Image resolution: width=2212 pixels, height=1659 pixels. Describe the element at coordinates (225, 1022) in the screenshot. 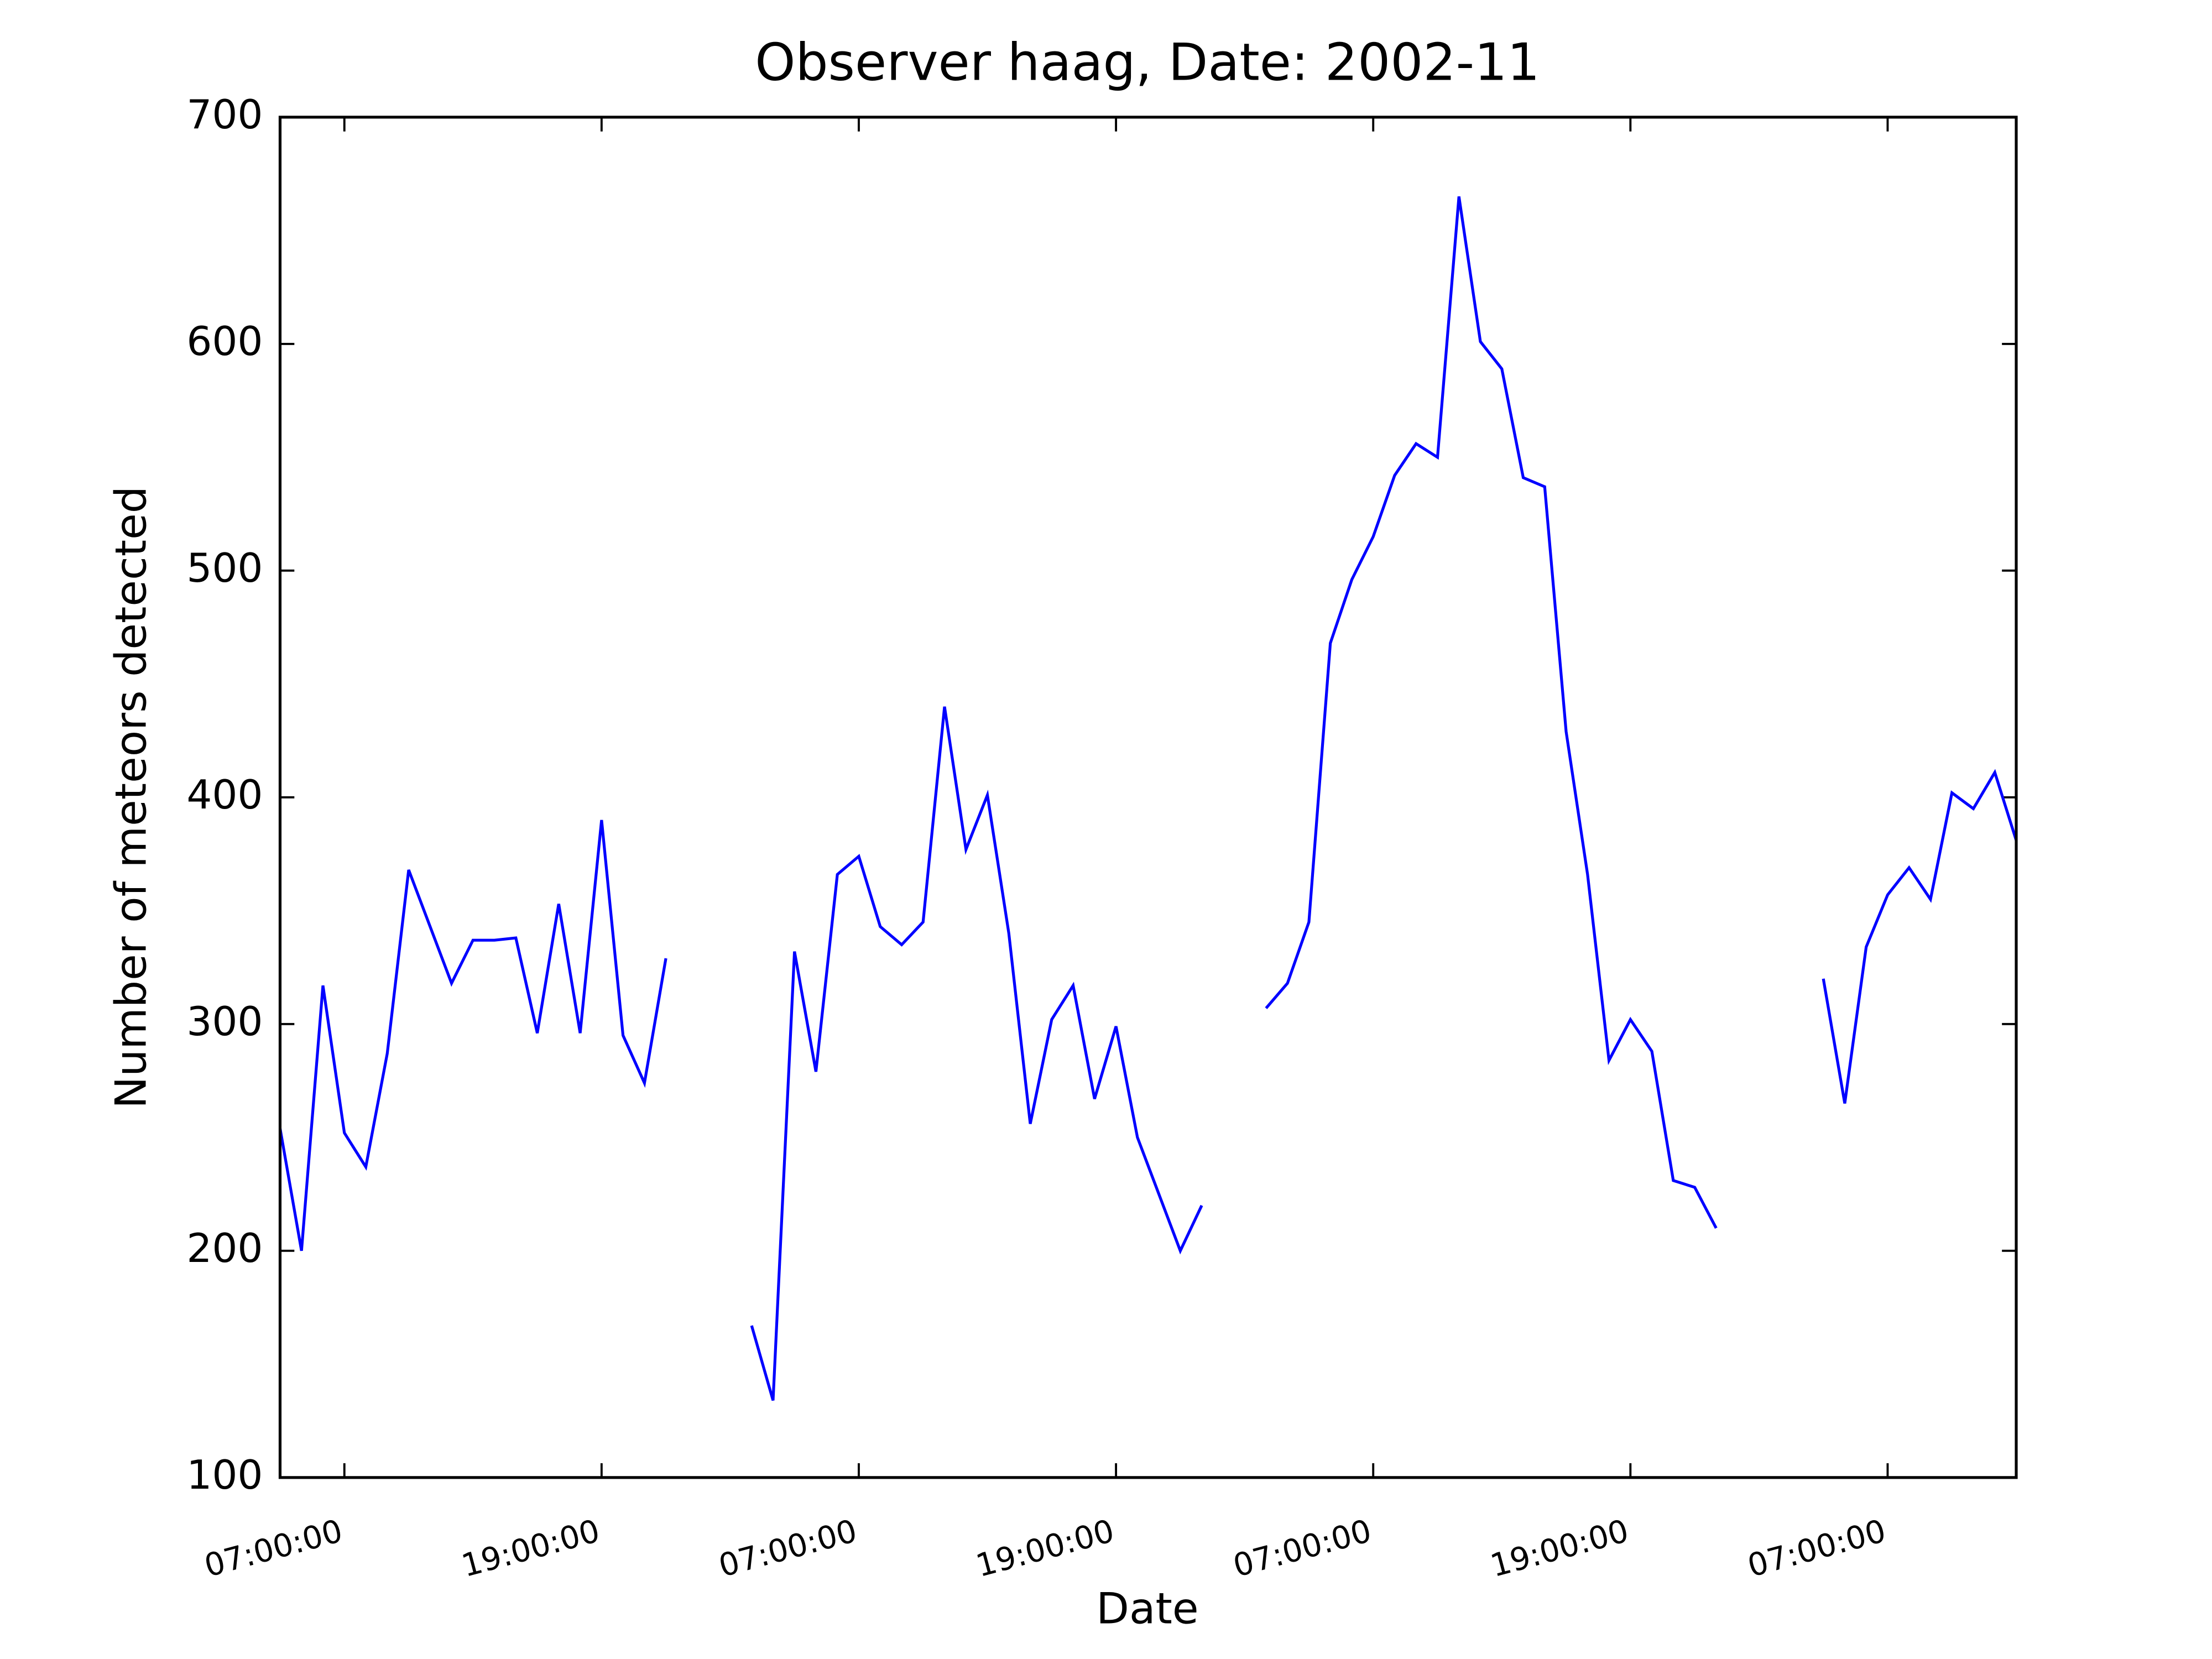

I see `y-tick-label: 300` at that location.